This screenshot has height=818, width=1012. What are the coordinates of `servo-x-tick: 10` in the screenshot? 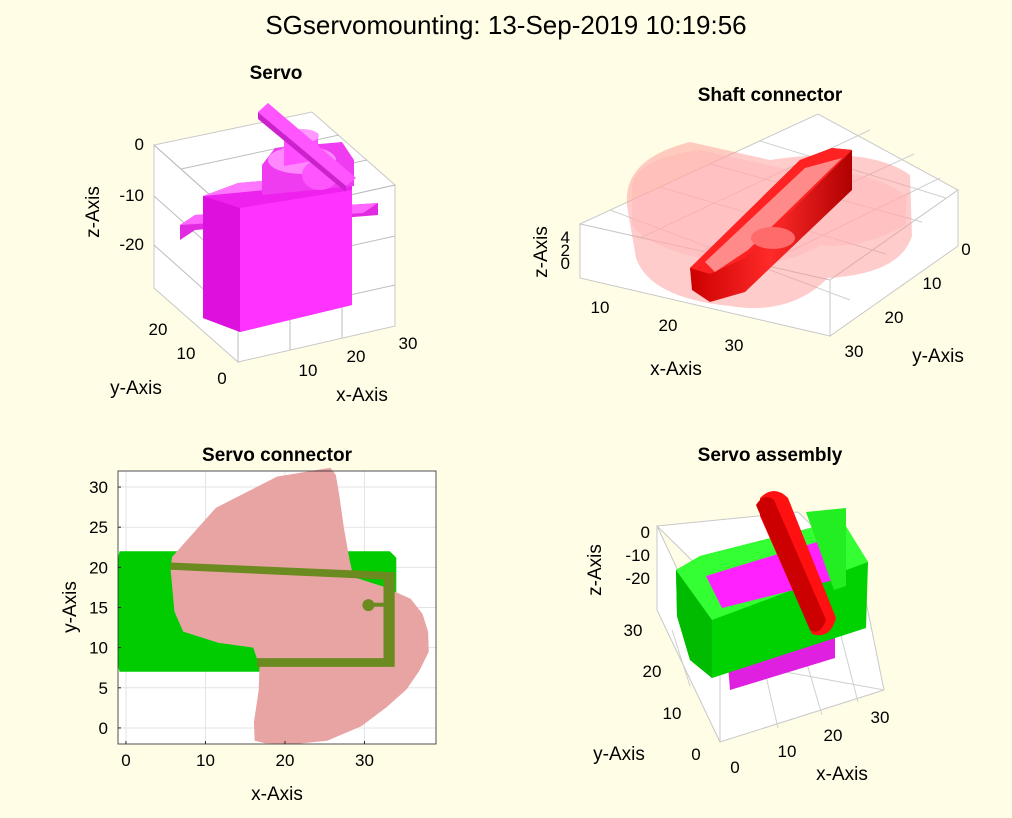 It's located at (308, 370).